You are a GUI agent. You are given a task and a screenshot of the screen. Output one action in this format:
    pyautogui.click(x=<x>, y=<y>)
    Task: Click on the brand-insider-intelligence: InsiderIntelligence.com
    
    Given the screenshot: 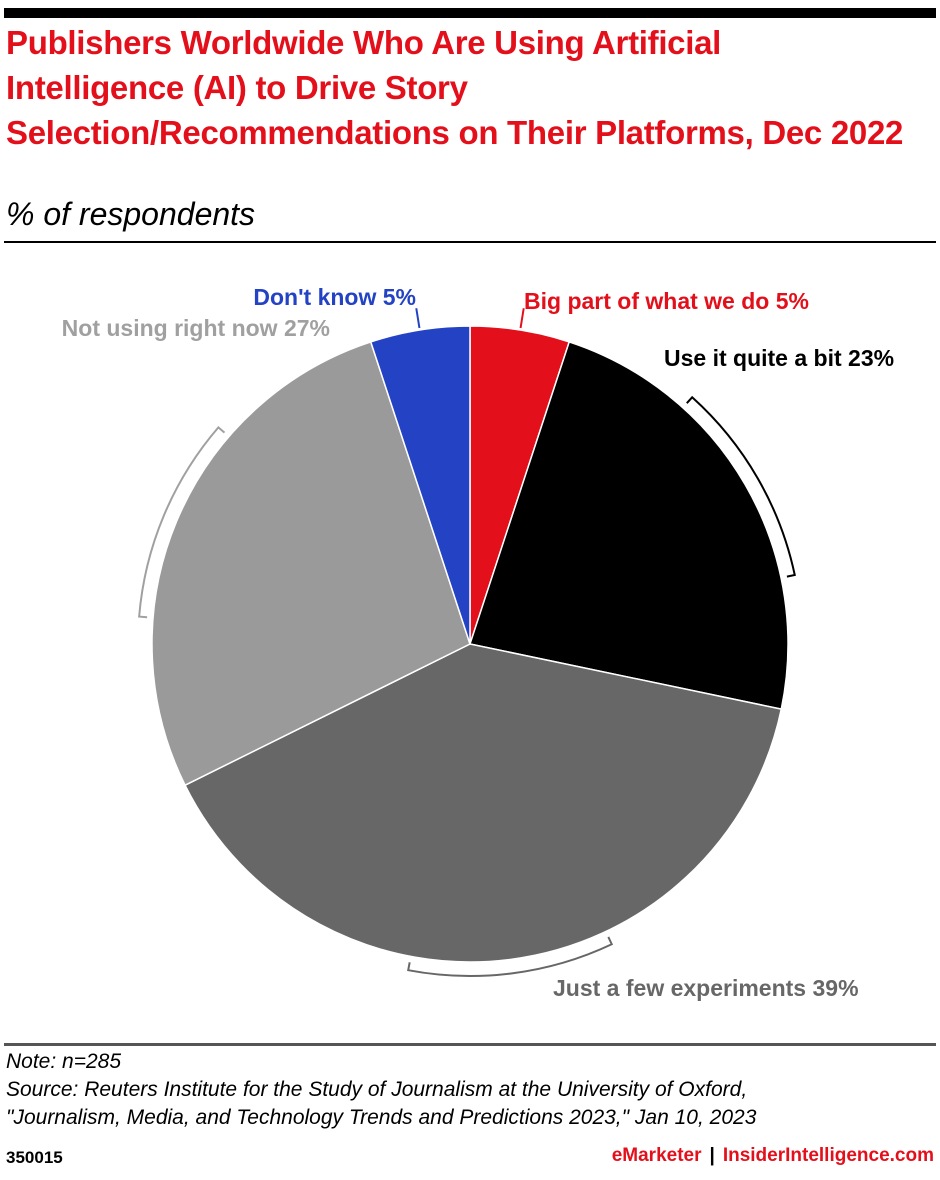 What is the action you would take?
    pyautogui.click(x=828, y=1155)
    